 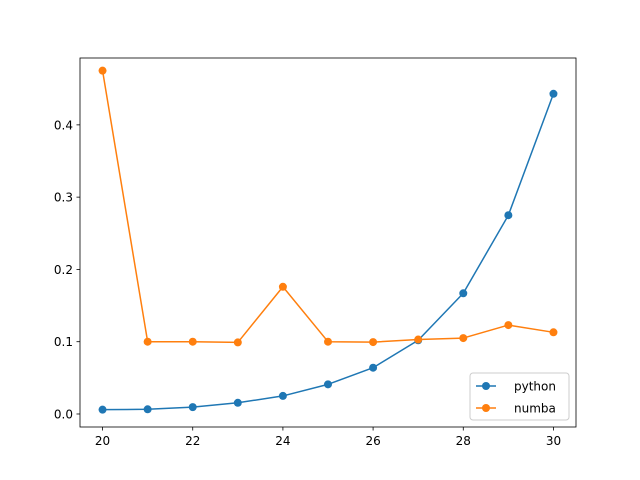 I want to click on y-tick-label: 0.3, so click(x=63, y=198).